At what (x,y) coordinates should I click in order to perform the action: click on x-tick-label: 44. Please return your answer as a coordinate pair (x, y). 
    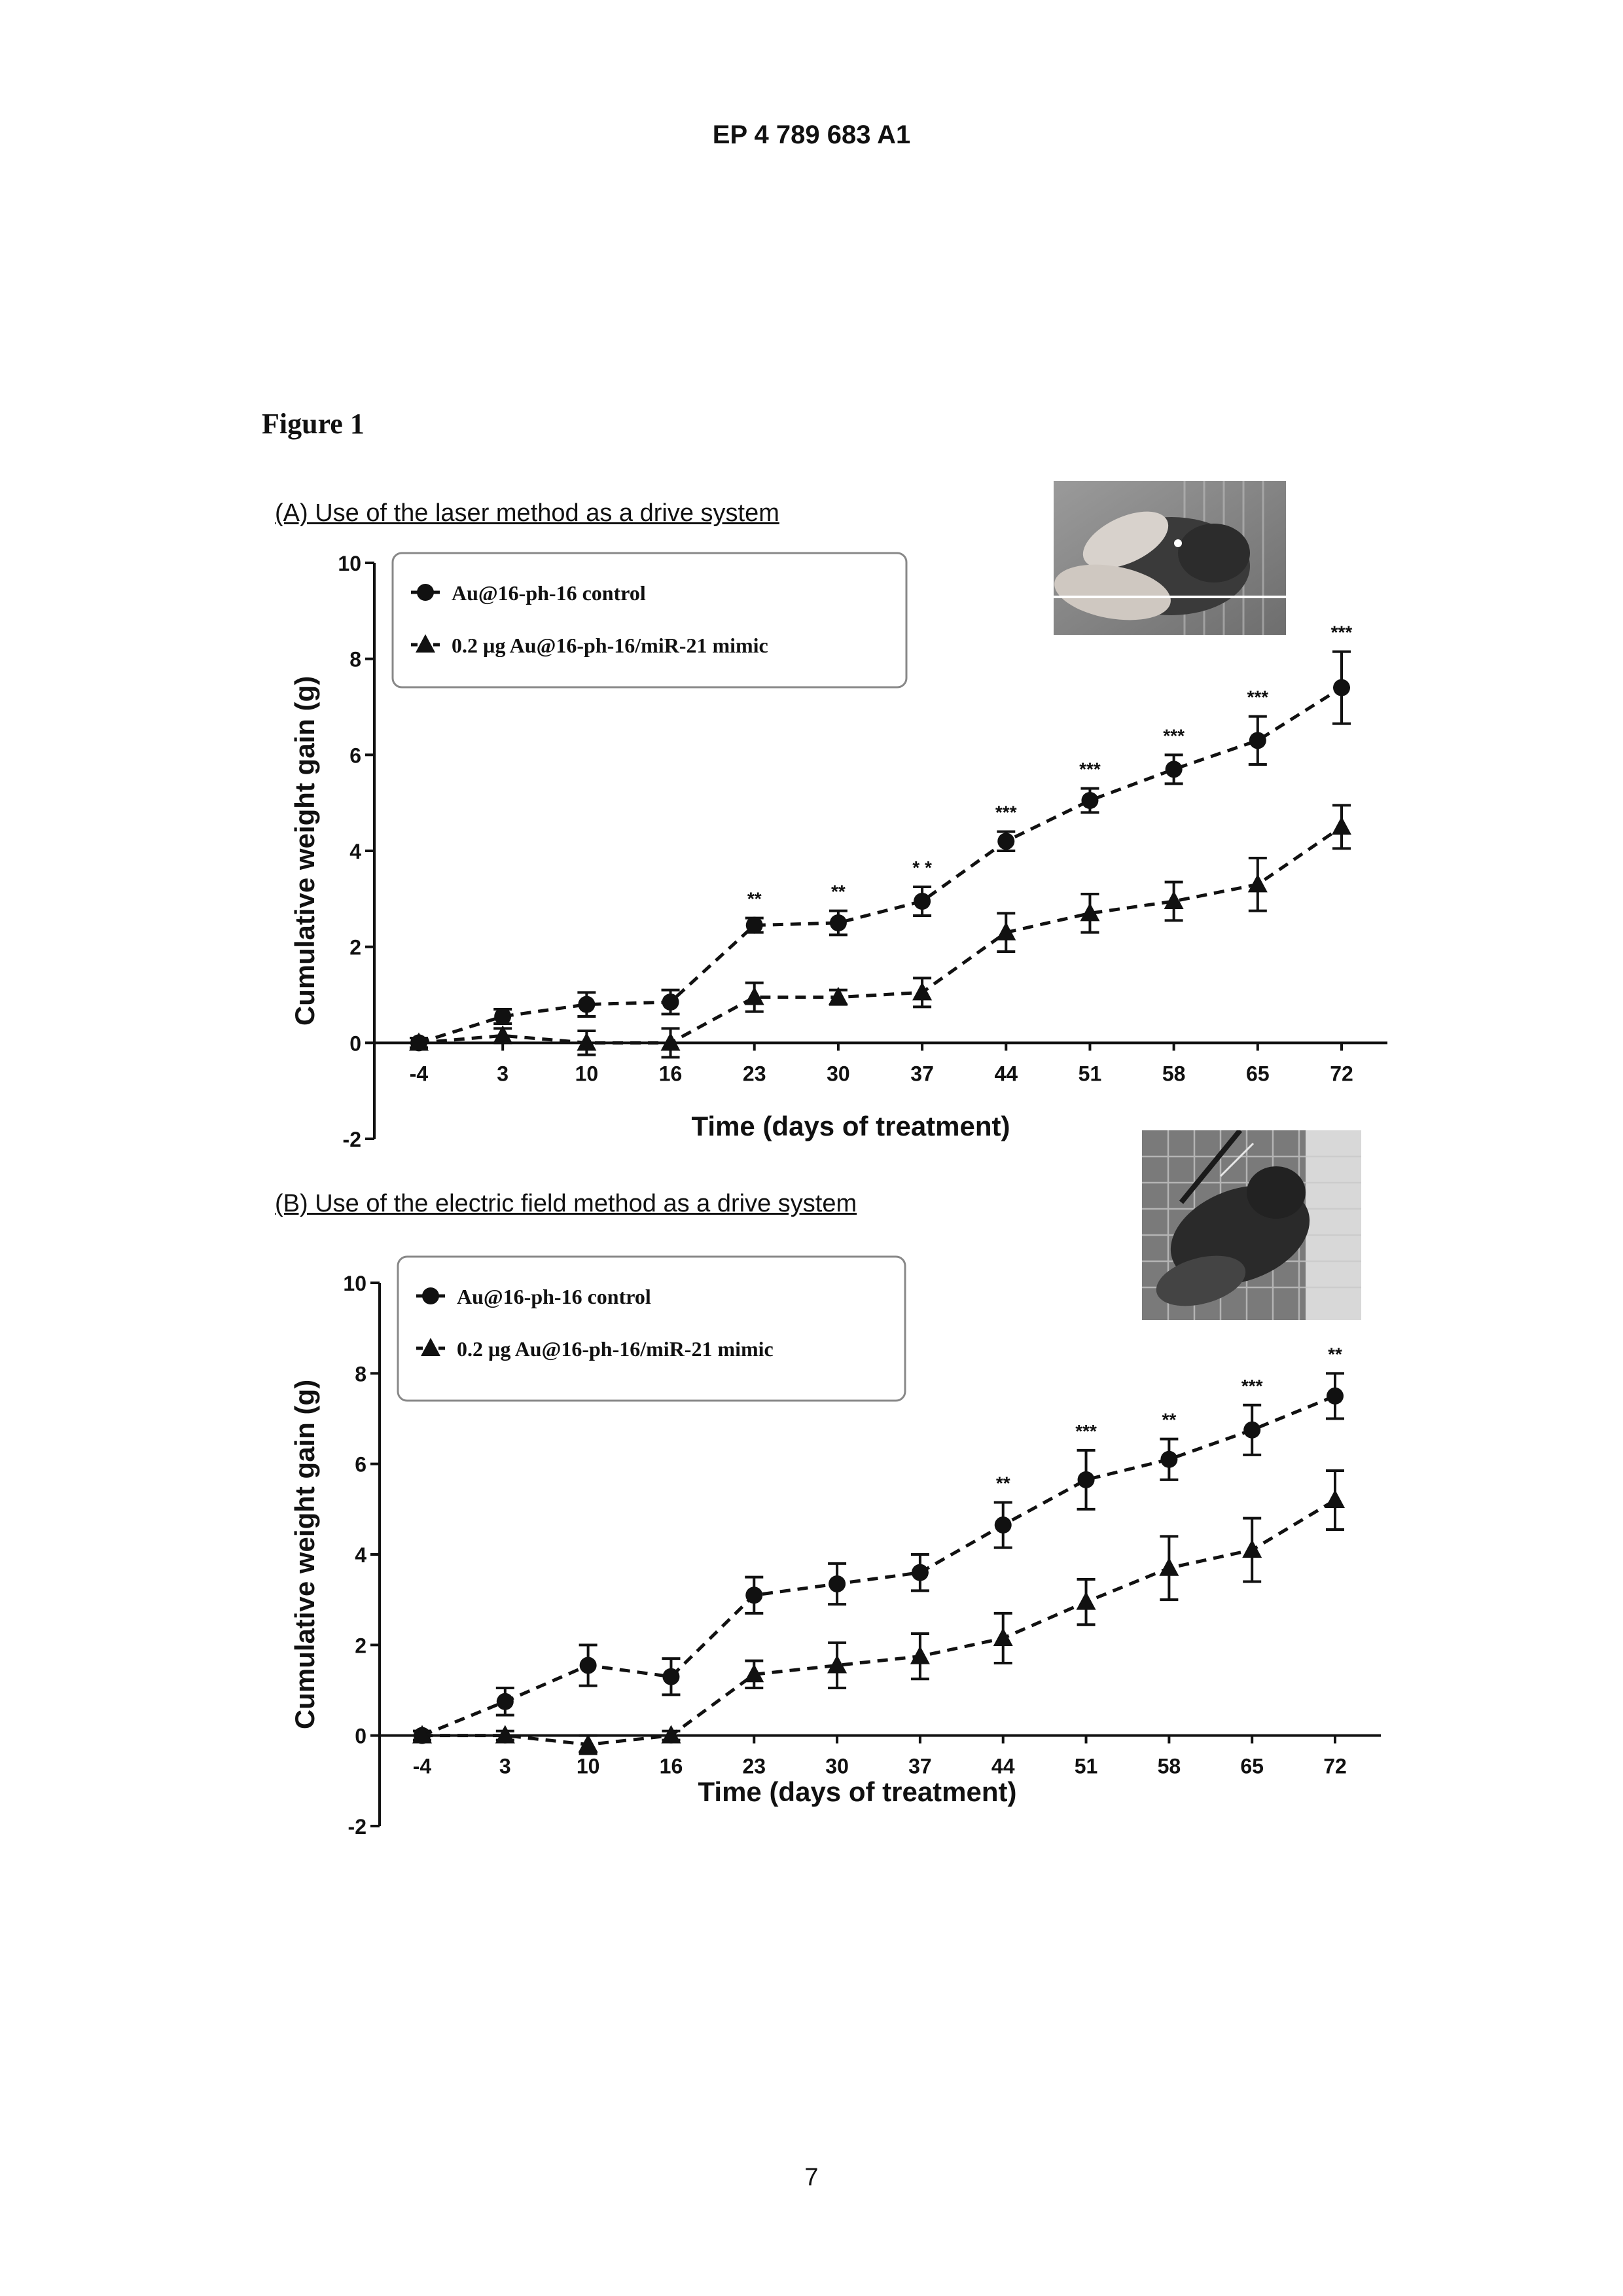
    Looking at the image, I should click on (1006, 1073).